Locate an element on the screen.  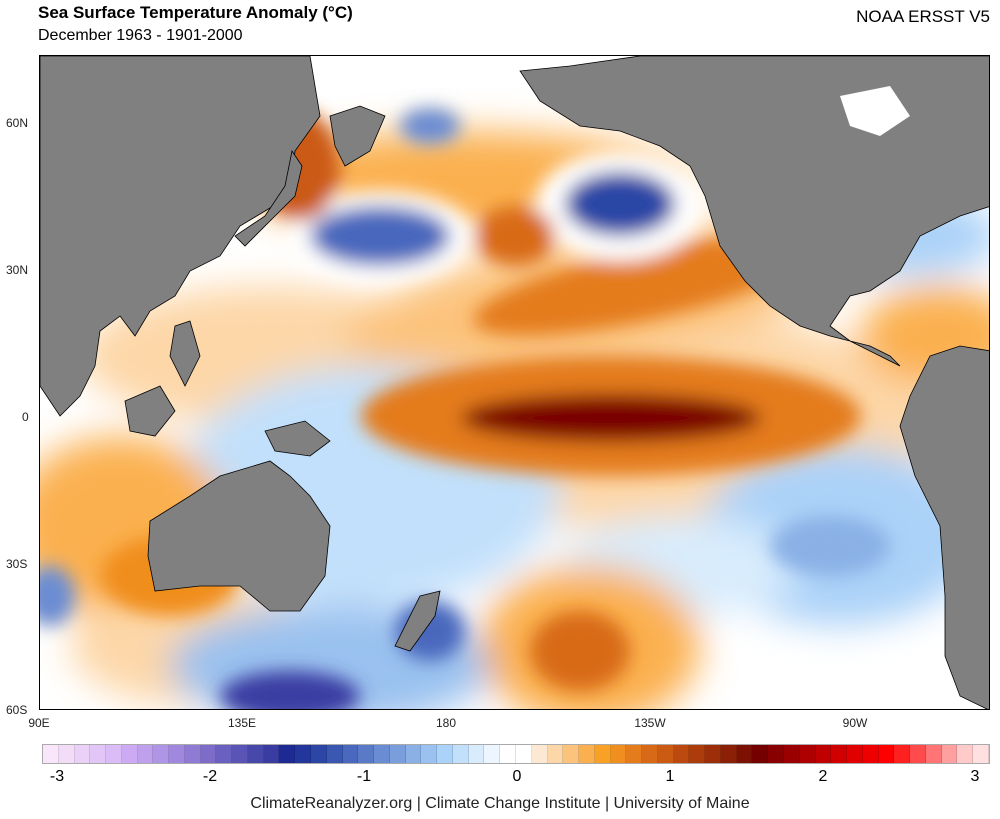
philippines is located at coordinates (185, 353).